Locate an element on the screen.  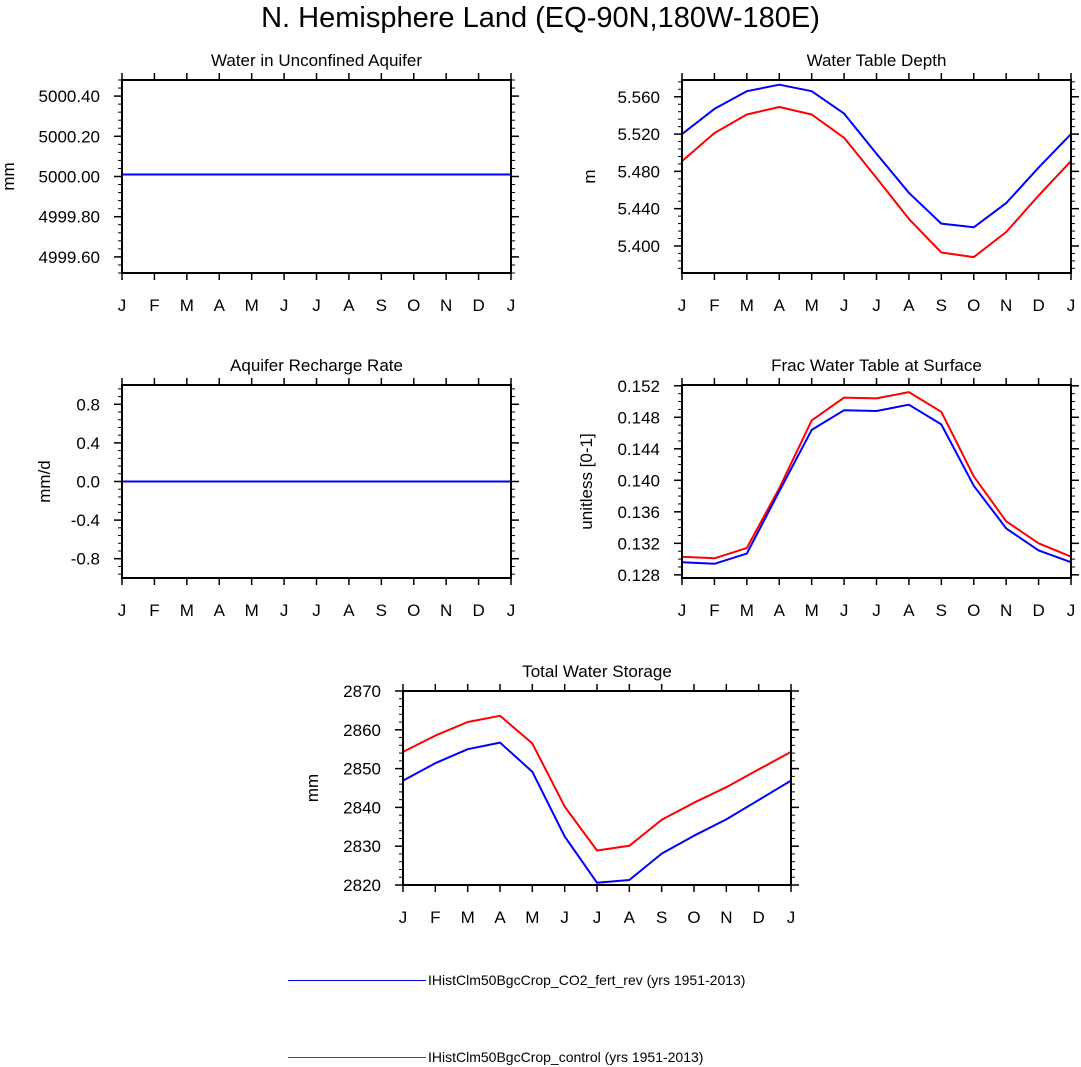
y-tick-label: 5.400 is located at coordinates (638, 246).